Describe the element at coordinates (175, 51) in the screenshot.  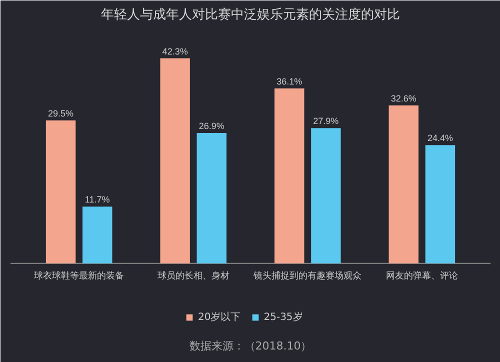
I see `data-label: 42.3%` at that location.